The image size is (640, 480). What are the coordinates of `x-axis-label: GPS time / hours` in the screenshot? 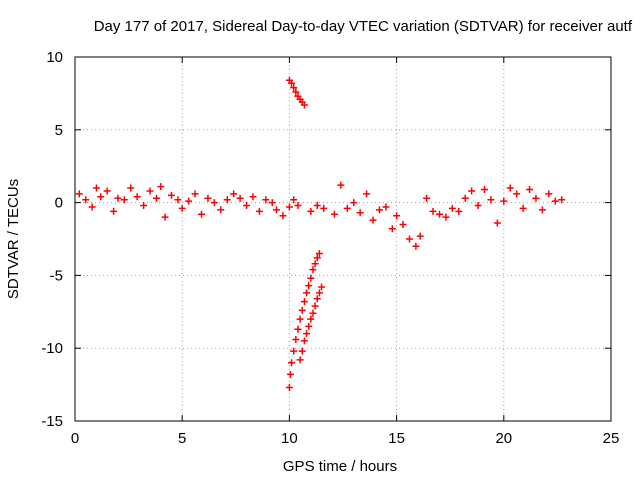 It's located at (340, 466).